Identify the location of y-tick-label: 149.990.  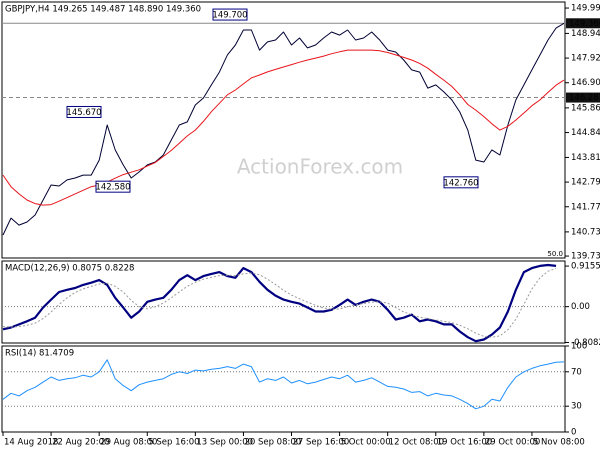
(585, 9).